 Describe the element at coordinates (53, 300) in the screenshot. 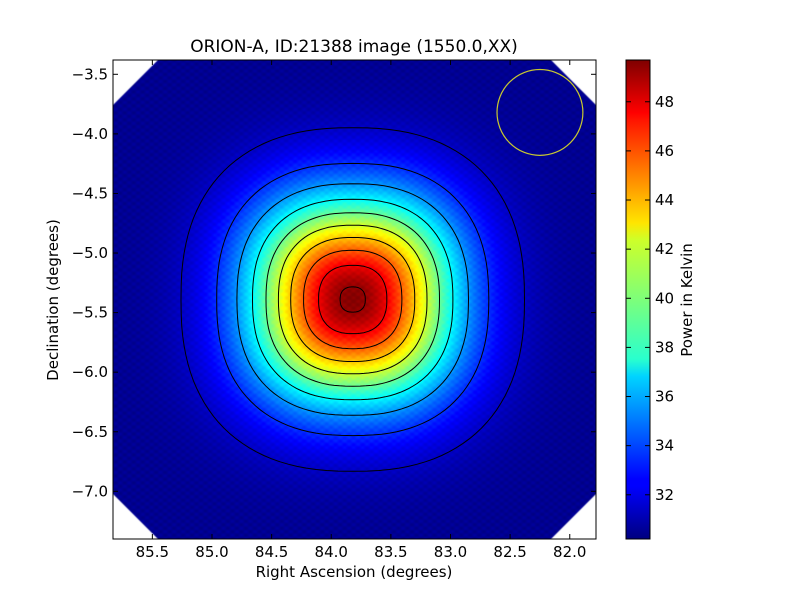

I see `y-axis-label: Declination (degrees)` at that location.